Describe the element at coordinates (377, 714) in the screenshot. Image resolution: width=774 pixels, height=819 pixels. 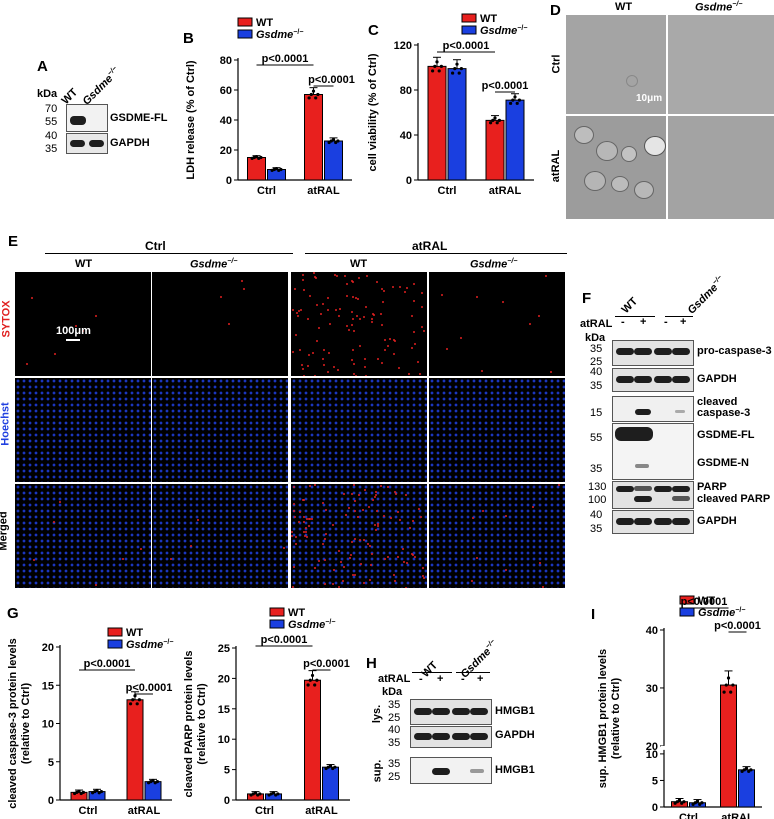
I see `h-lys-label: lys.` at that location.